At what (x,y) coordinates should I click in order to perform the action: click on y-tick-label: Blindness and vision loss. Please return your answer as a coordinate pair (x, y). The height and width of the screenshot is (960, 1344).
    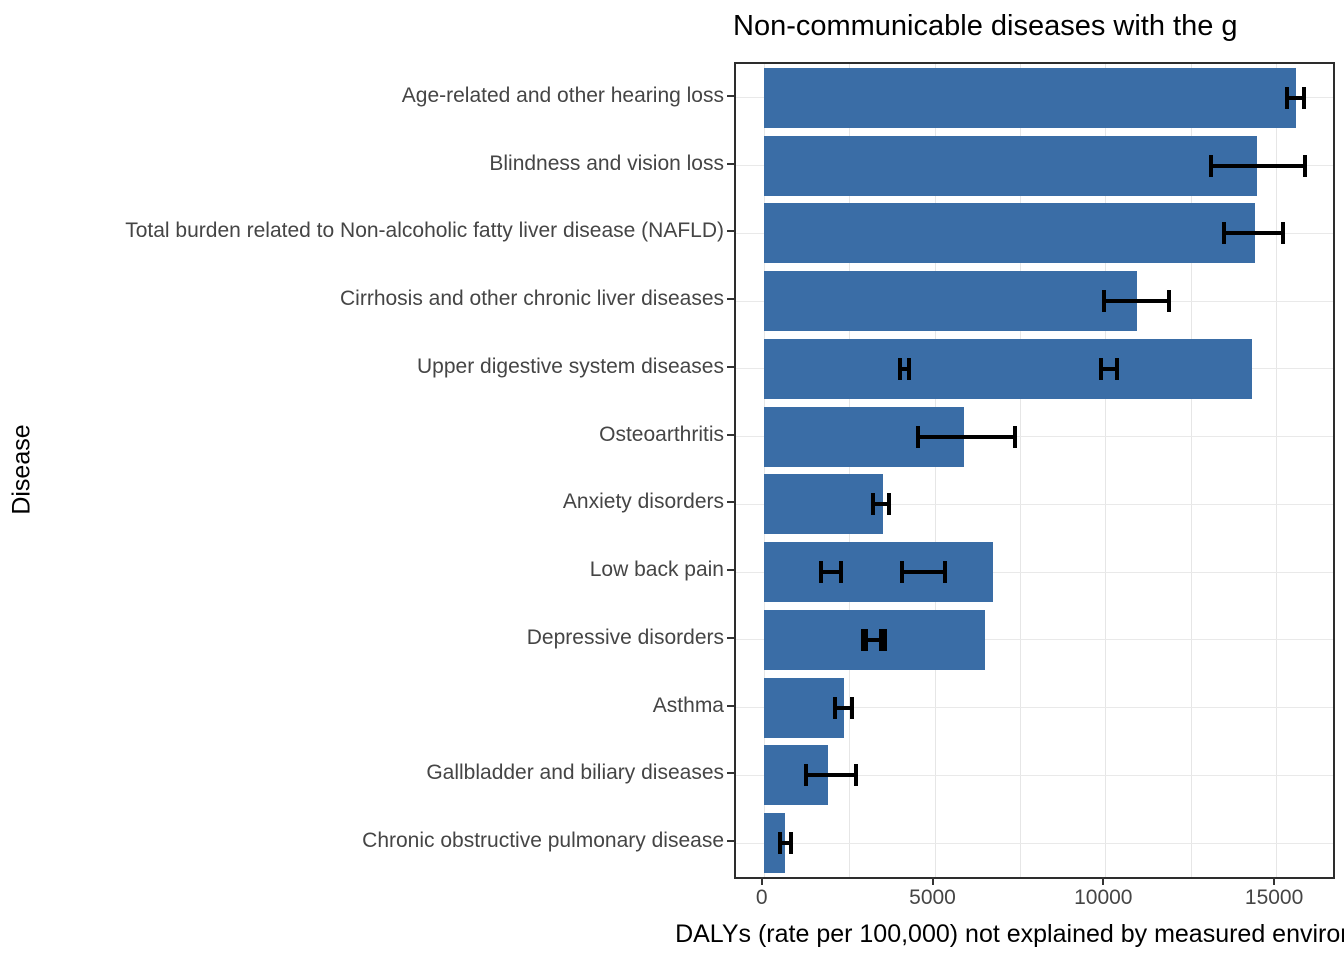
    Looking at the image, I should click on (606, 163).